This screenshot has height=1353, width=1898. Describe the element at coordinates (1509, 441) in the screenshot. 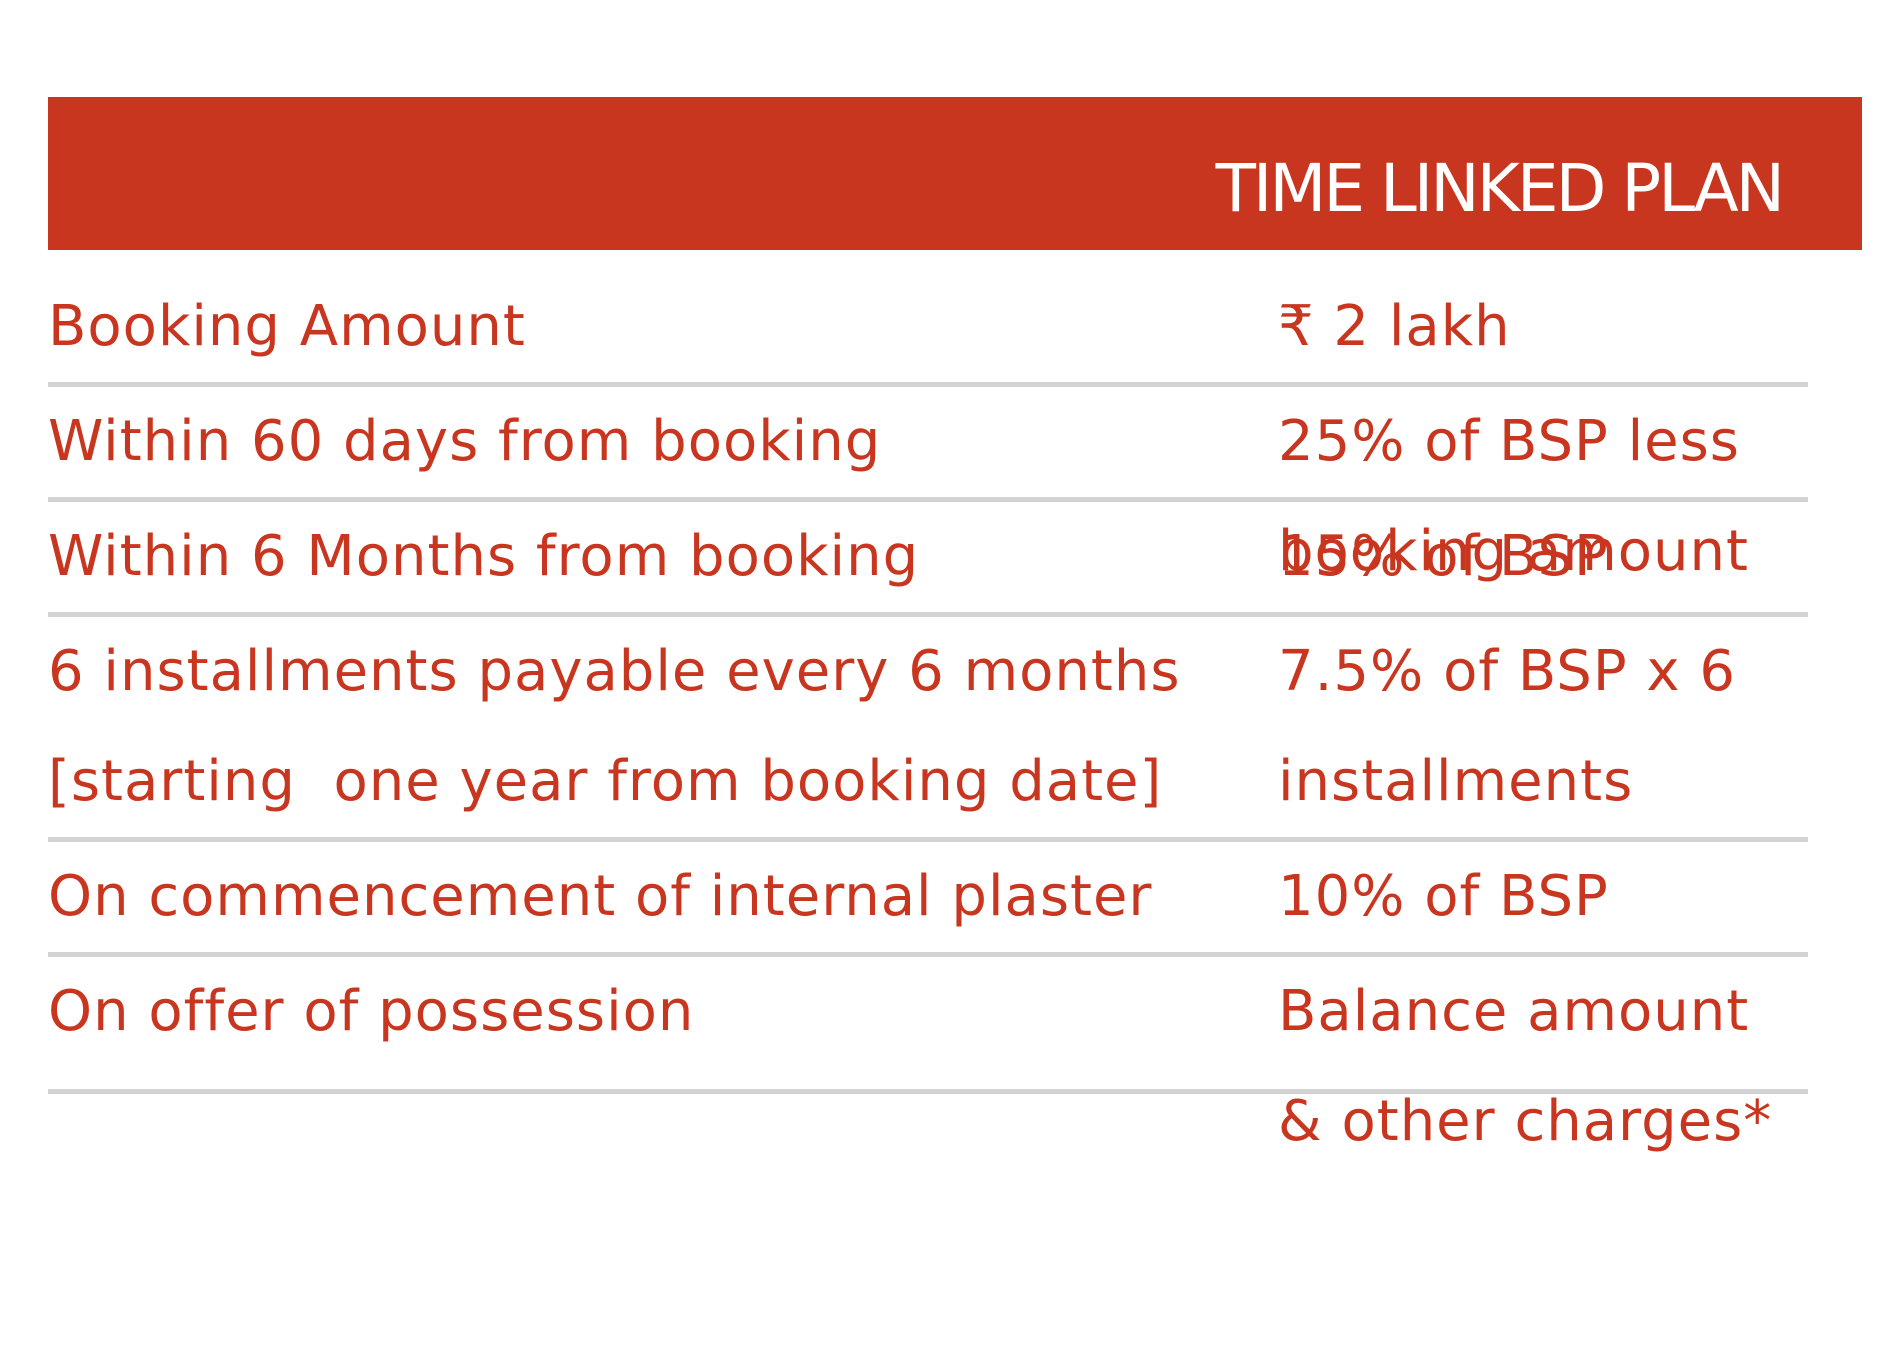

I see `payment-amount-text: 25% of BSP less` at that location.